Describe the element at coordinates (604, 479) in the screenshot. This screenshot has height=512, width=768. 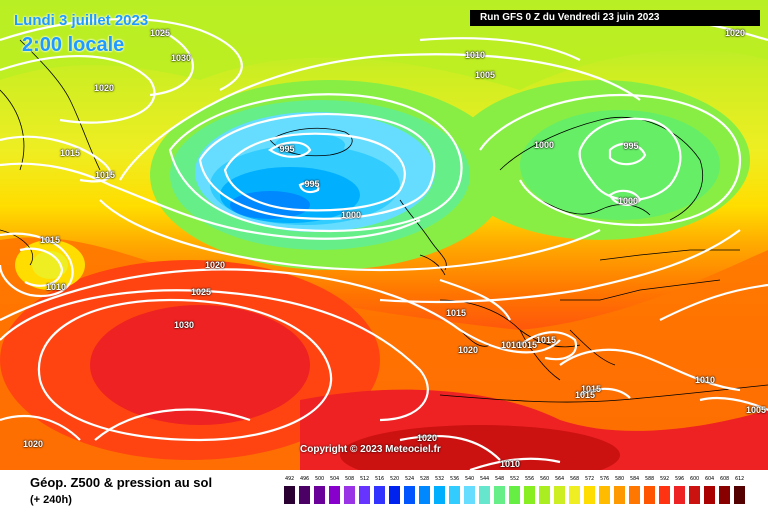
I see `legend-label: 576` at that location.